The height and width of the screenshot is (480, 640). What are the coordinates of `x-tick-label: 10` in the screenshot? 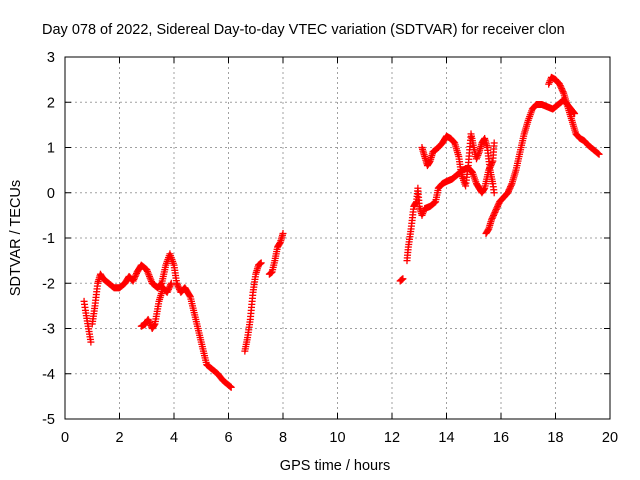 It's located at (337, 438).